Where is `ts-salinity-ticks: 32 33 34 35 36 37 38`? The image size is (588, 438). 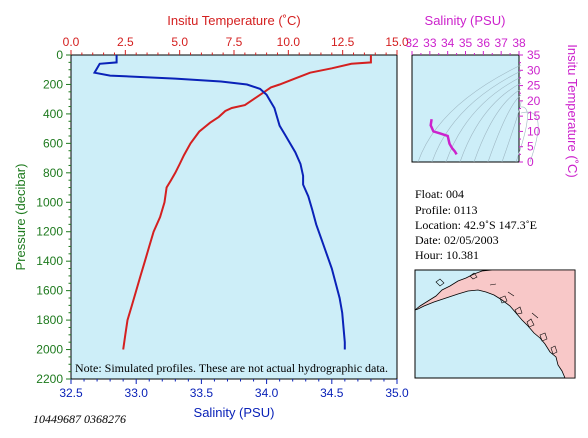 ts-salinity-ticks: 32 33 34 35 36 37 38 is located at coordinates (465, 45).